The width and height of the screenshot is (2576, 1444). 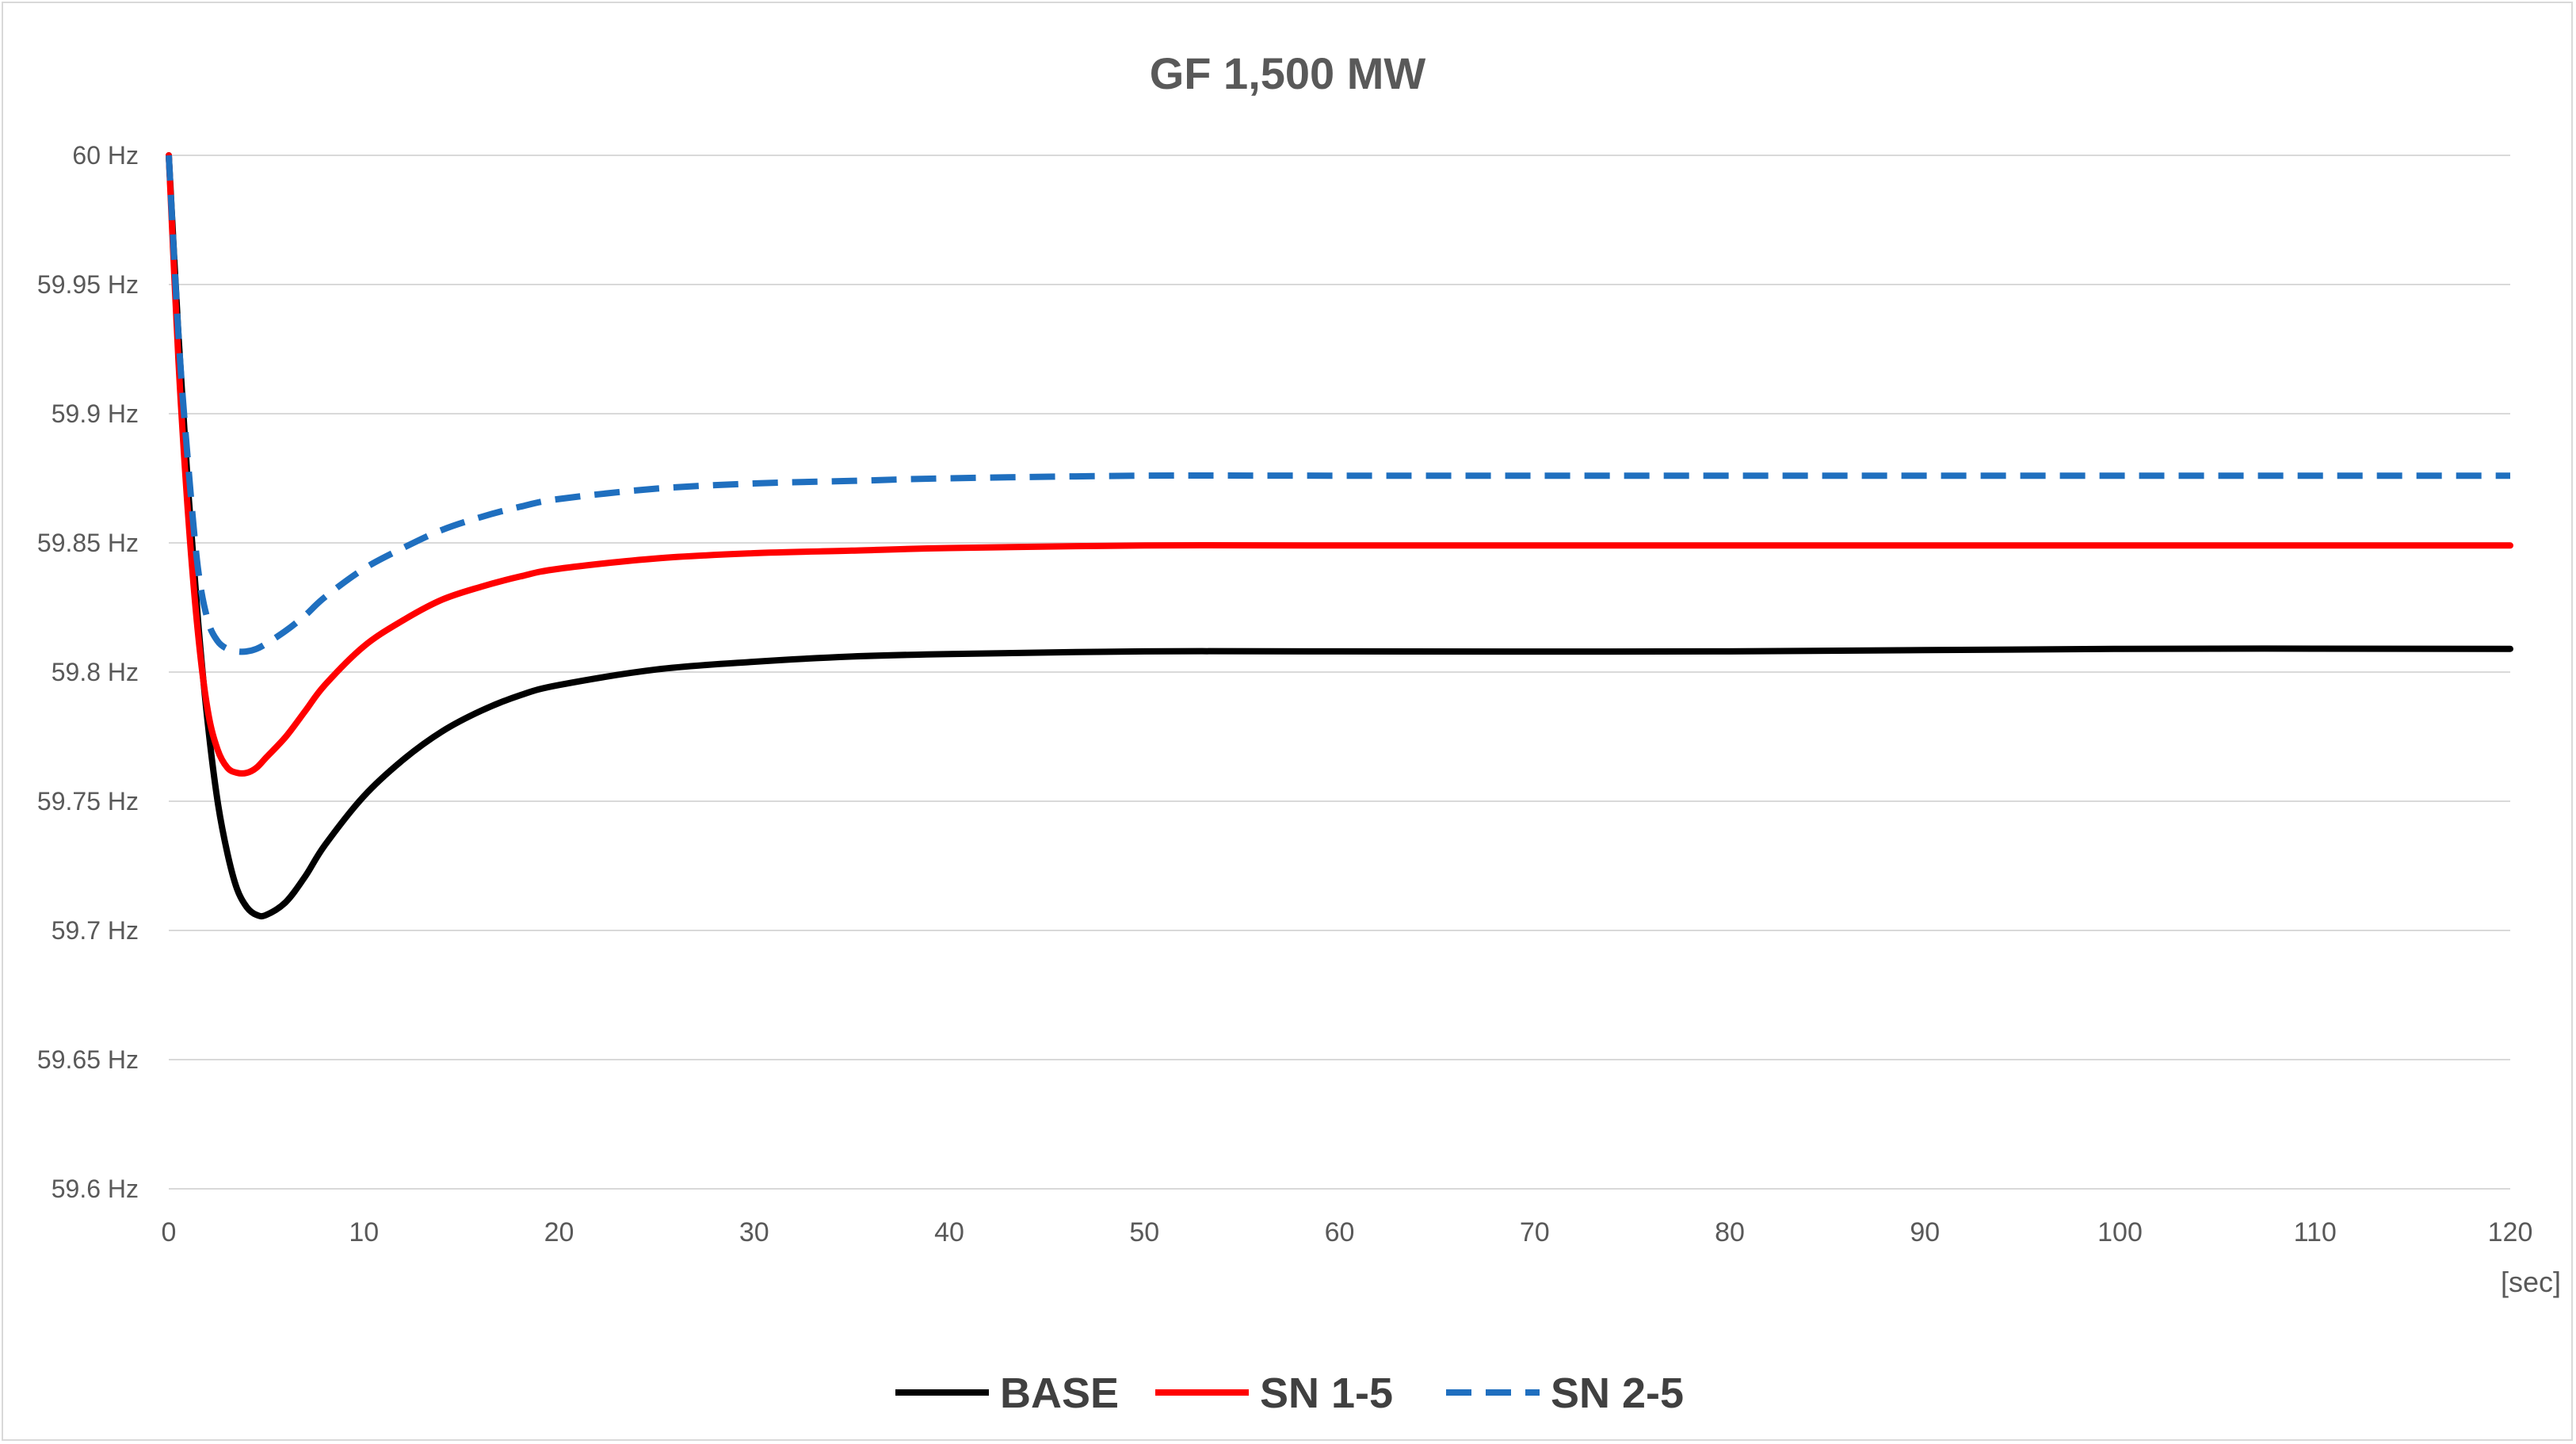 What do you see at coordinates (1326, 1394) in the screenshot?
I see `legend-label: SN 1-5` at bounding box center [1326, 1394].